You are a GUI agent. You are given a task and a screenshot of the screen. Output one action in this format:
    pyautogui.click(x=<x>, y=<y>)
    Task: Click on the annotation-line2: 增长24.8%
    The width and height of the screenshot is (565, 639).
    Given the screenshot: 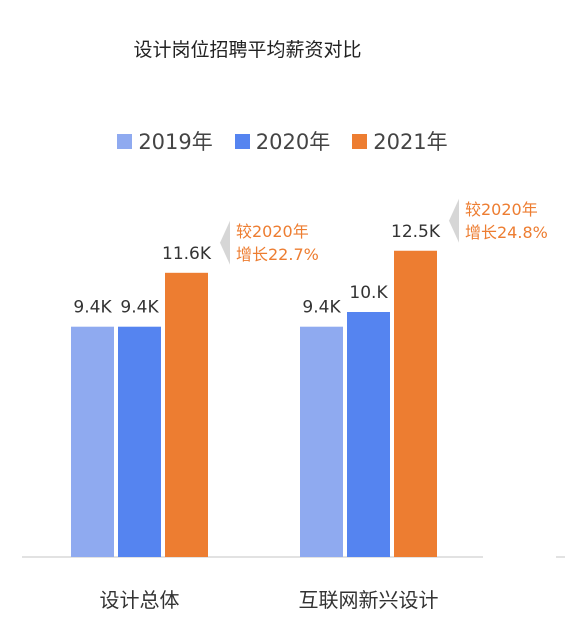 What is the action you would take?
    pyautogui.click(x=506, y=232)
    